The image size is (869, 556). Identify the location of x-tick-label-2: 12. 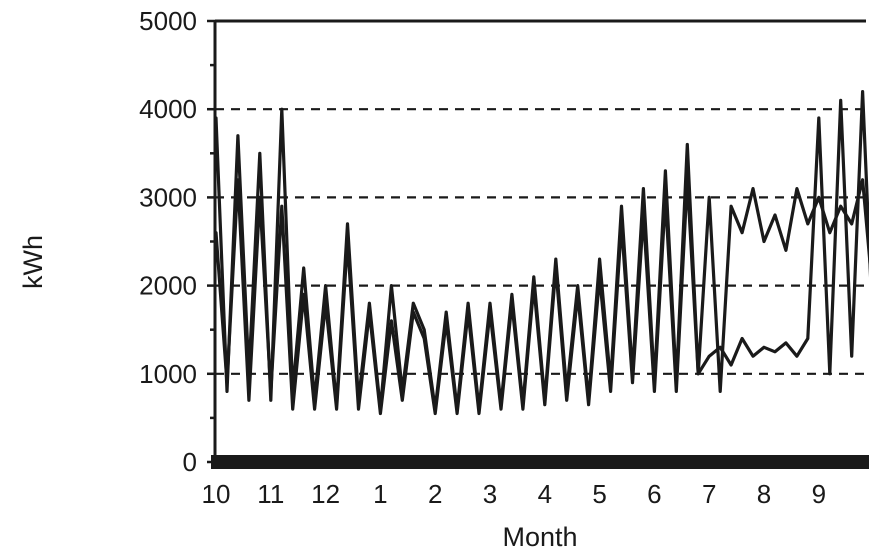
(325, 494).